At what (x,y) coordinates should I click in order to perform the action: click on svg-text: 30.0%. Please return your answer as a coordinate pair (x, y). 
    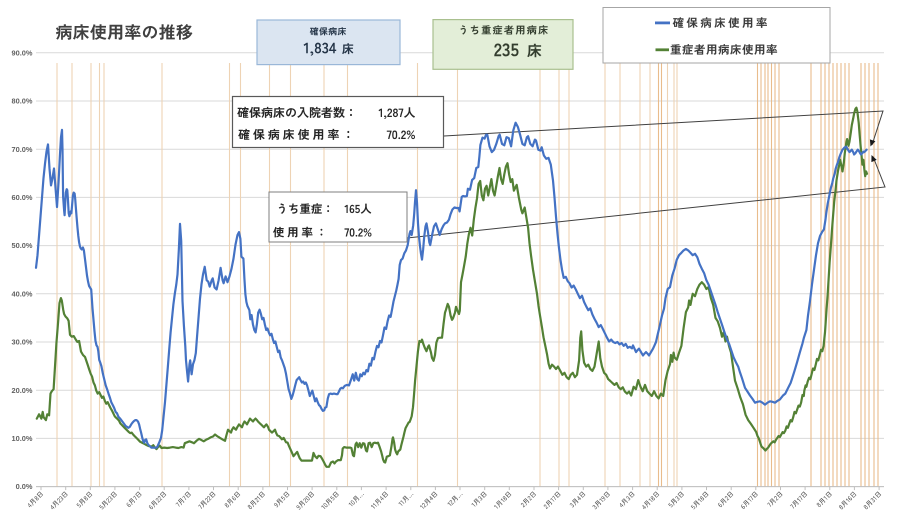
    Looking at the image, I should click on (22, 342).